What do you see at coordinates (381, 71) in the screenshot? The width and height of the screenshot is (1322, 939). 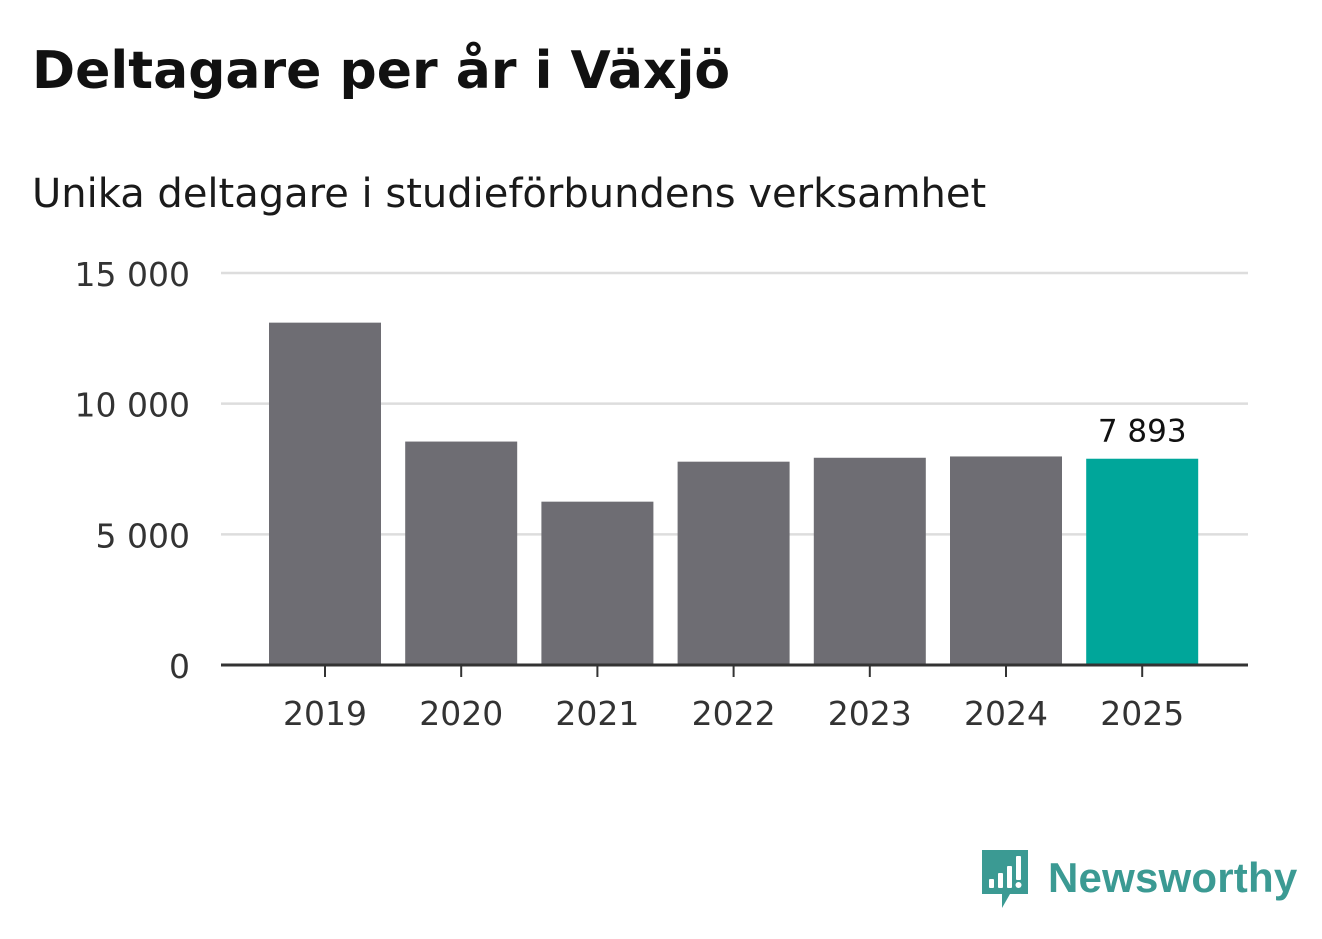 I see `chart-title: Deltagare per år i Växjö` at bounding box center [381, 71].